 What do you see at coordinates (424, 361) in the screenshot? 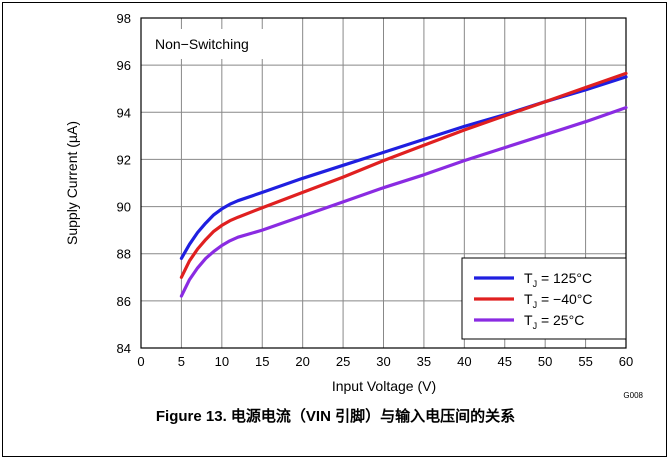
I see `x-tick-label: 35` at bounding box center [424, 361].